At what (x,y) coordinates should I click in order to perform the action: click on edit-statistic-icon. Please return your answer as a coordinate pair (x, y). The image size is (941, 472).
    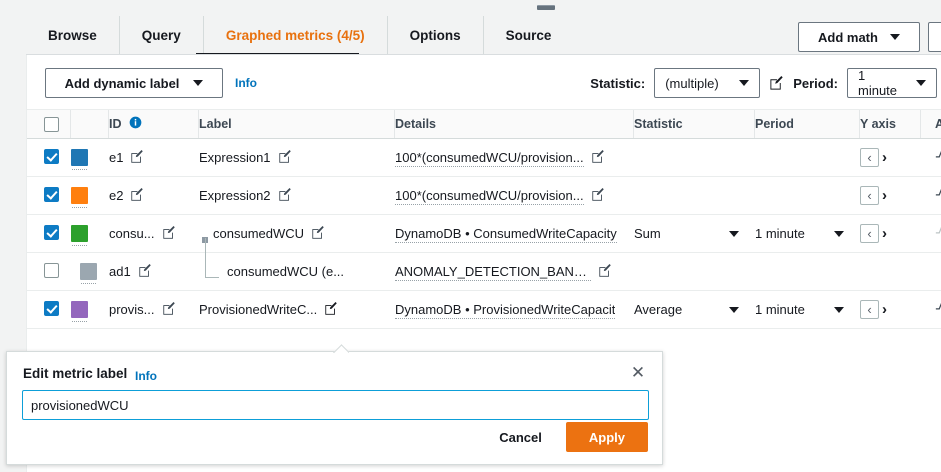
    Looking at the image, I should click on (776, 83).